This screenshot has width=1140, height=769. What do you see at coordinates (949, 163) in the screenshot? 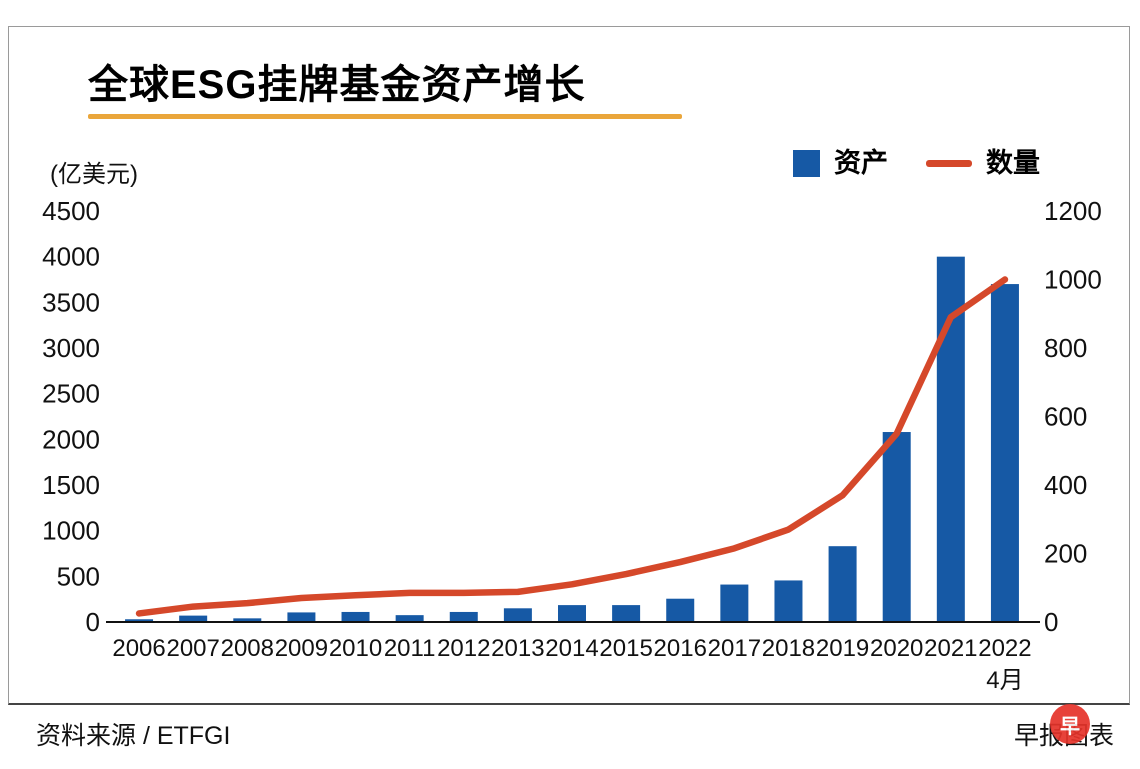
I see `count-line-swatch-icon` at bounding box center [949, 163].